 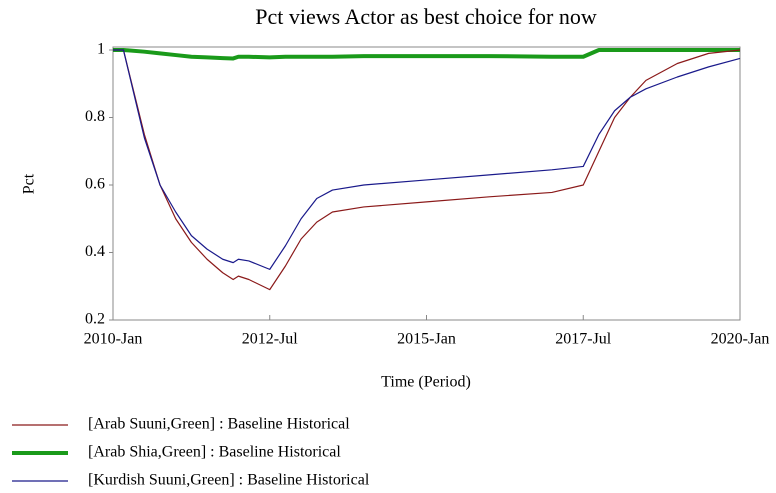 I want to click on y-axis-label: Pct, so click(x=29, y=183).